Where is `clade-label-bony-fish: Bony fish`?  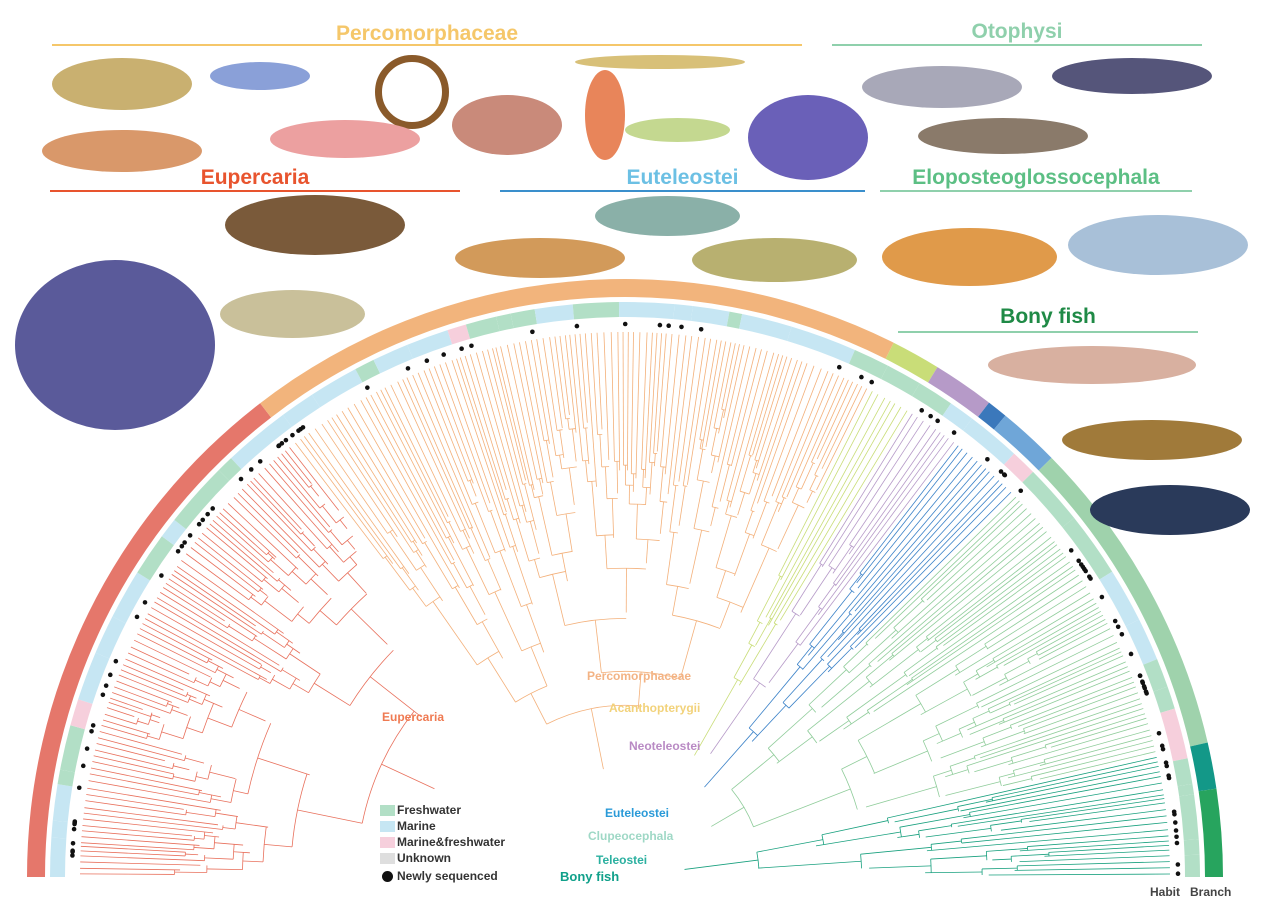
clade-label-bony-fish: Bony fish is located at coordinates (590, 876).